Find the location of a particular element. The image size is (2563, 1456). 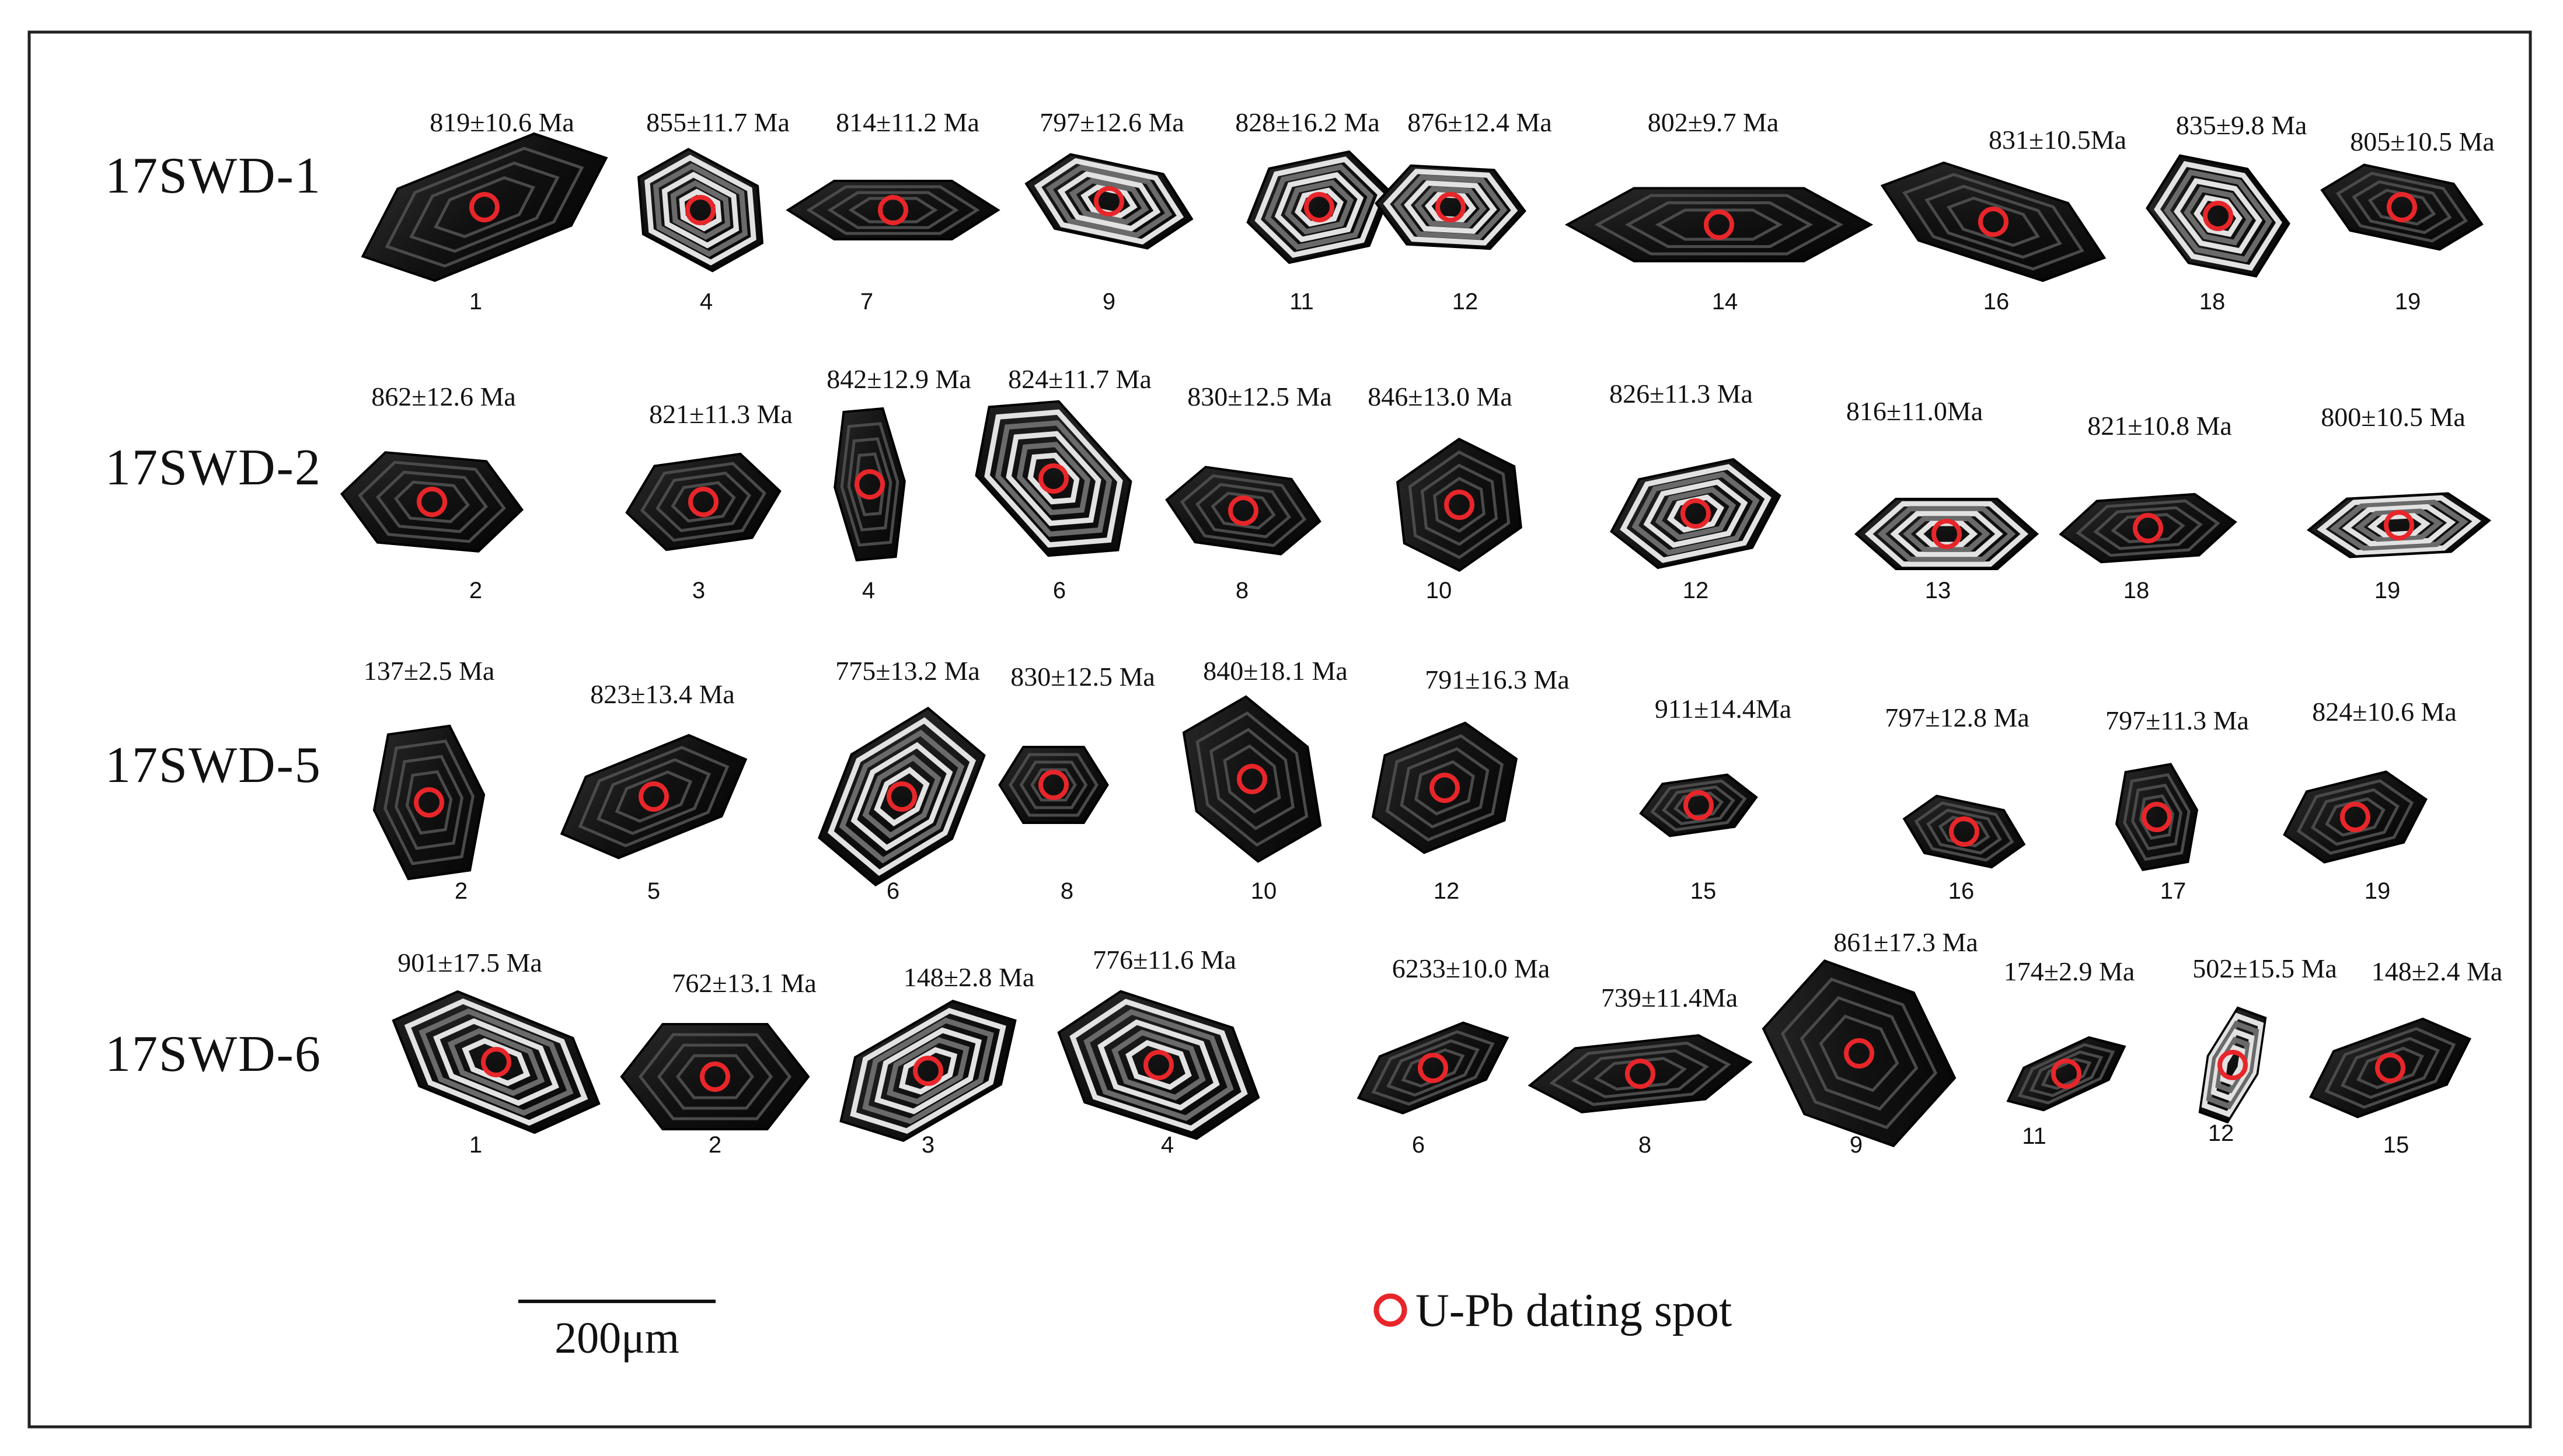

grain-age-label: 861±17.3 Ma is located at coordinates (1906, 942).